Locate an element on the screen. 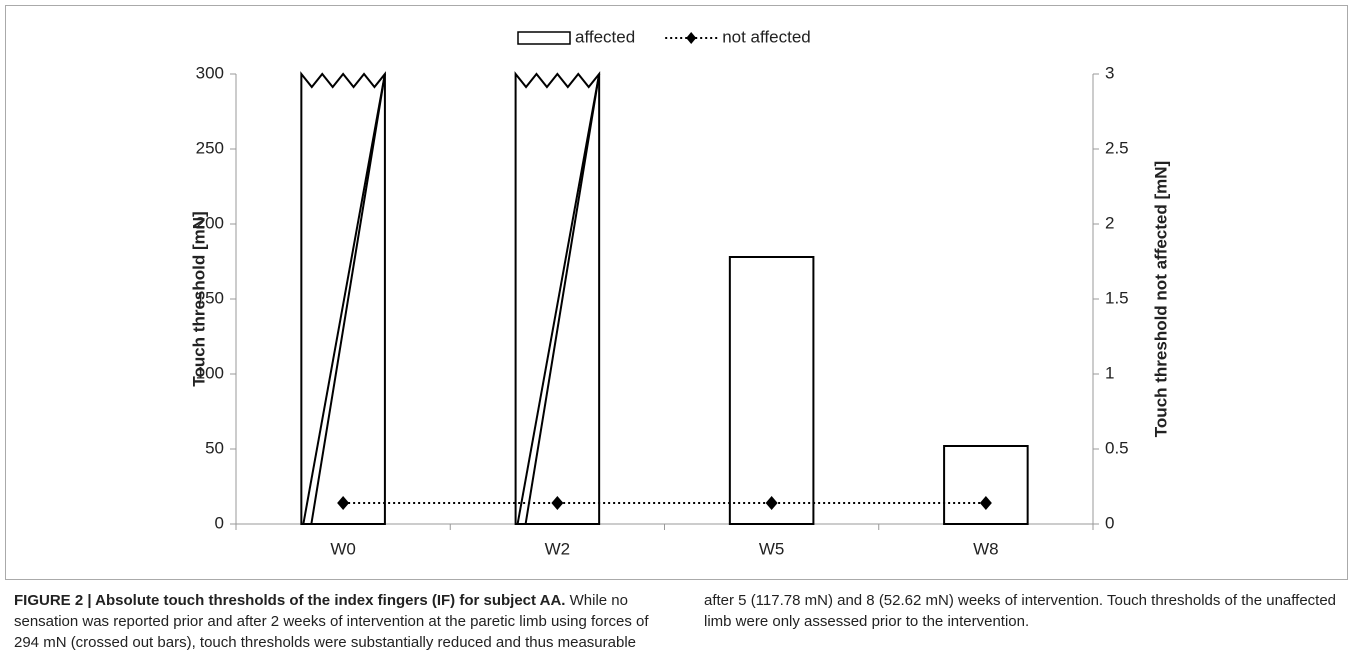  y-tick-label: 100 is located at coordinates (210, 372).